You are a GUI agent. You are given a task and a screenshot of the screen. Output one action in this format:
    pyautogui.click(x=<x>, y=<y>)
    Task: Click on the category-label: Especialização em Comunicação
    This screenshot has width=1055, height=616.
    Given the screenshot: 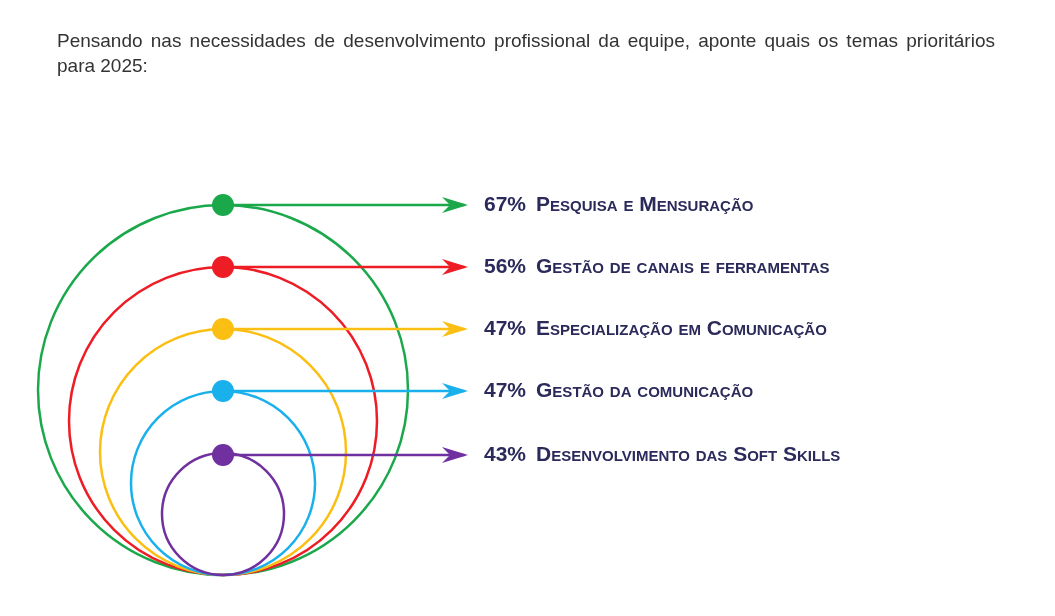 What is the action you would take?
    pyautogui.click(x=682, y=327)
    